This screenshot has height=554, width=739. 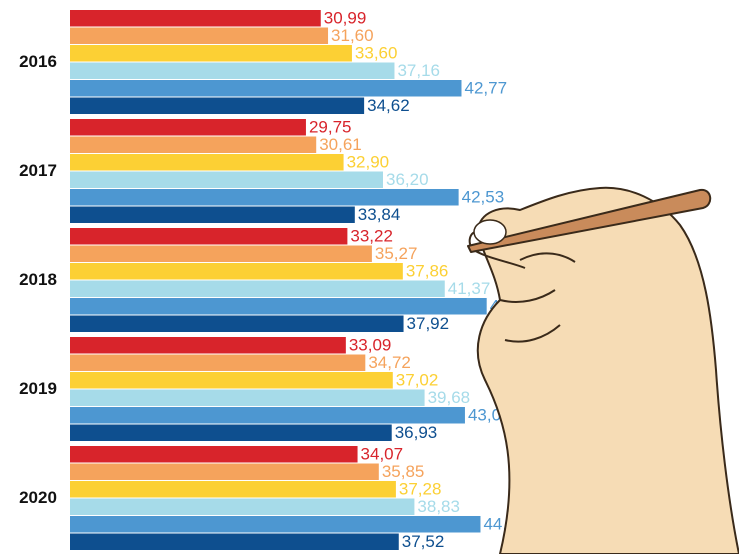 What do you see at coordinates (396, 253) in the screenshot?
I see `data-label: 35,27` at bounding box center [396, 253].